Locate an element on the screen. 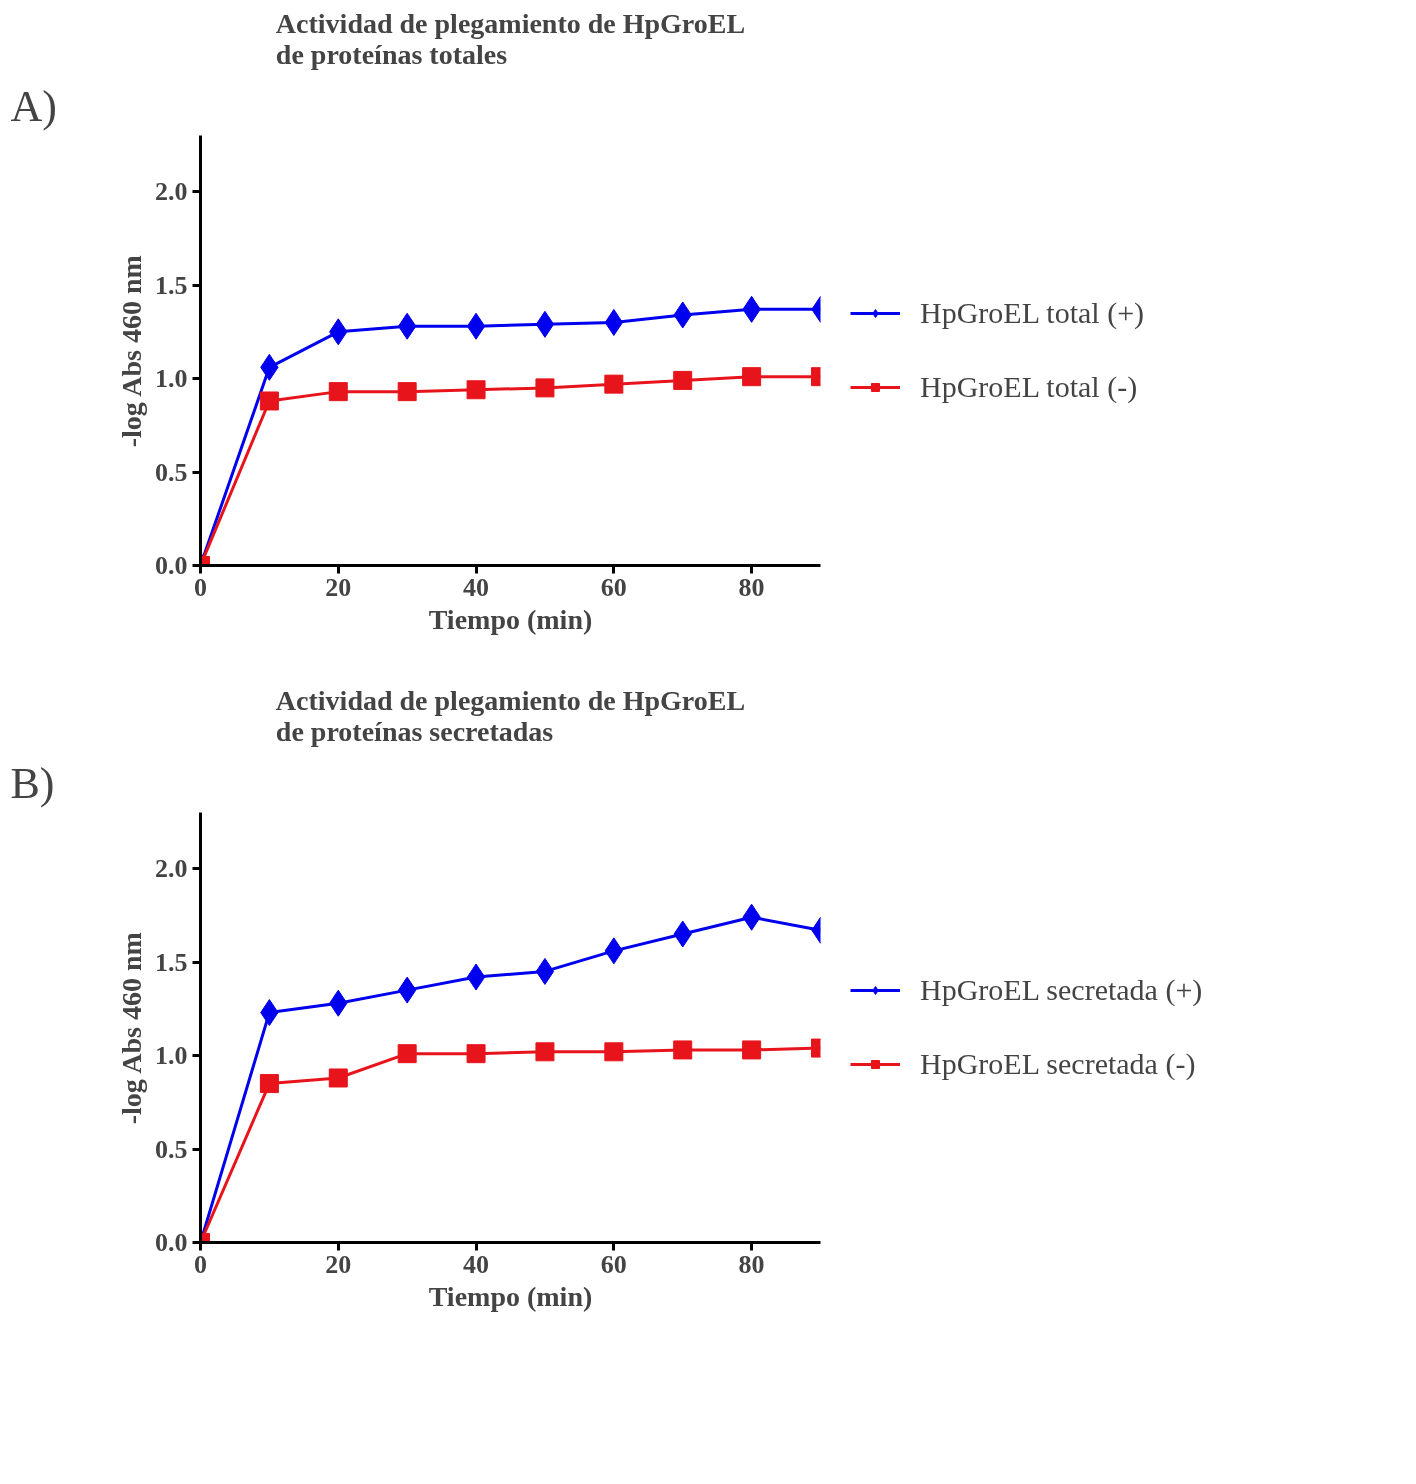 The width and height of the screenshot is (1416, 1484). chart-title: Actividad de plegamiento de HpGroEL de proteínas secretadas is located at coordinates (510, 715).